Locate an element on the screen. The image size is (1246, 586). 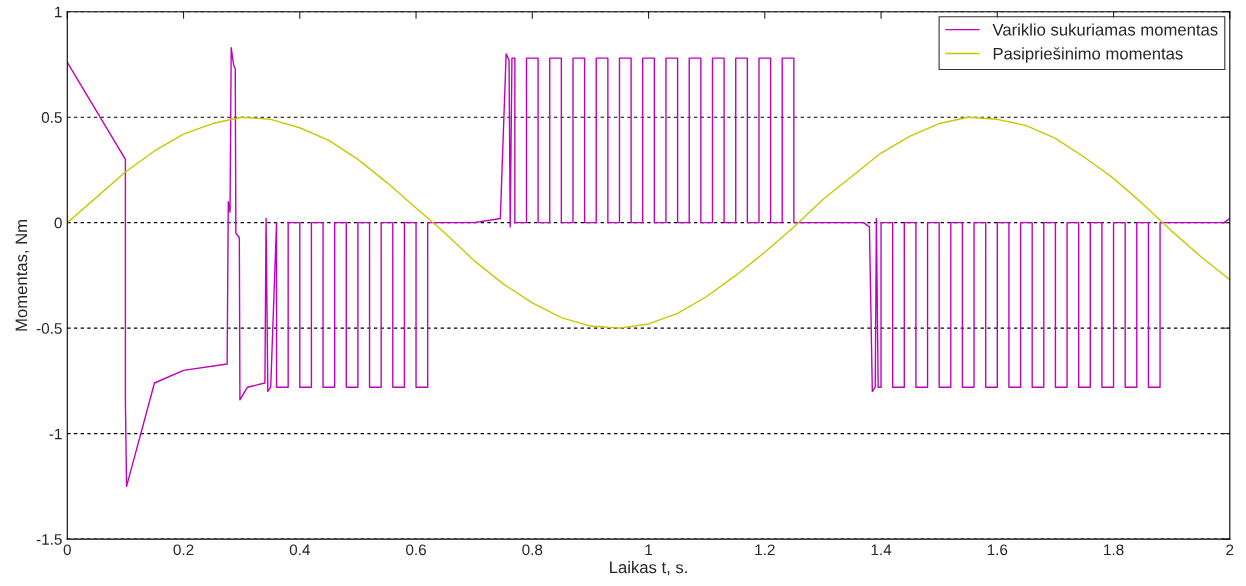
y-tick-label: -1 is located at coordinates (55, 434).